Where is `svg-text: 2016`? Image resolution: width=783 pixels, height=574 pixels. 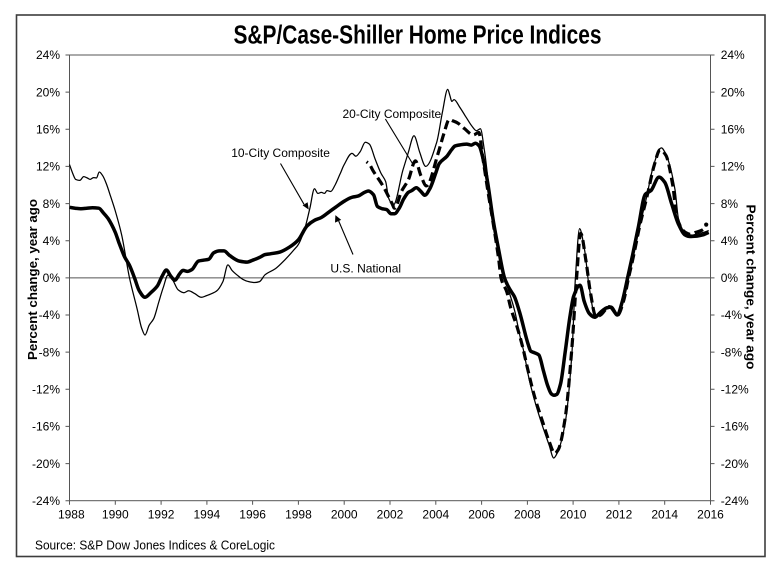 svg-text: 2016 is located at coordinates (710, 514).